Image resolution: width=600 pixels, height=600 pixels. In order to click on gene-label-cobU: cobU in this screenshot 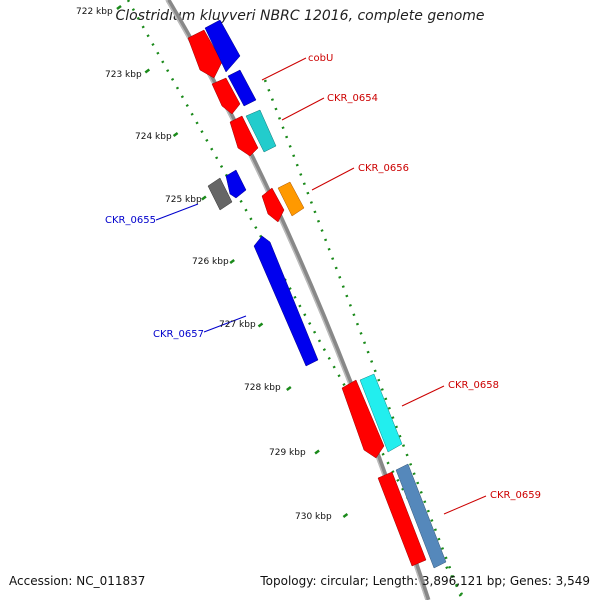, I will do `click(320, 58)`.